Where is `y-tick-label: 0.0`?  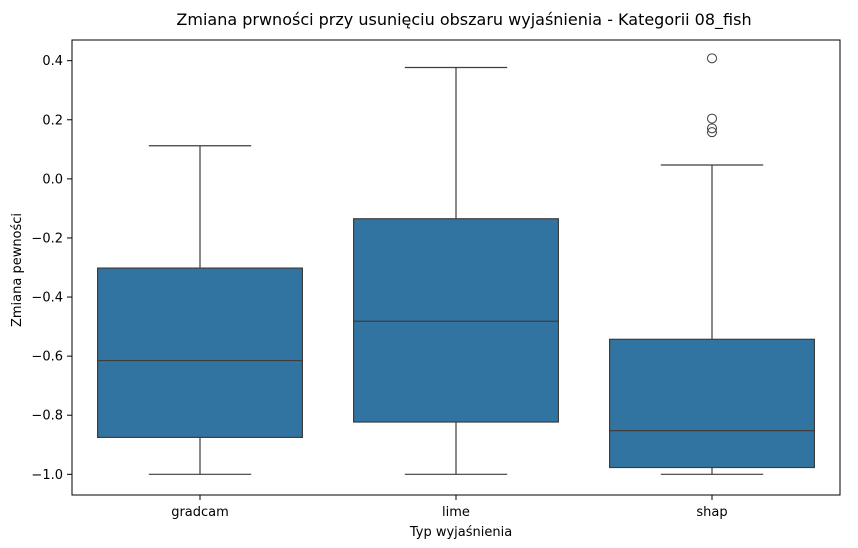 y-tick-label: 0.0 is located at coordinates (52, 179).